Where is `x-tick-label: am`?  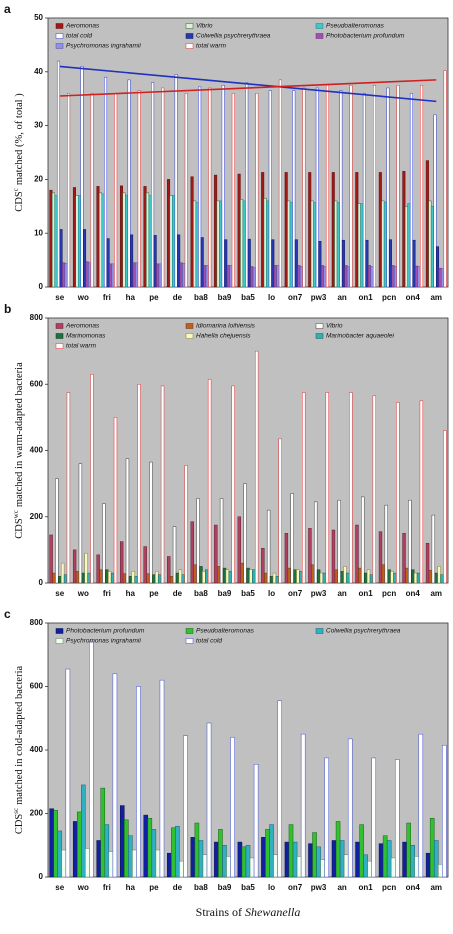 x-tick-label: am is located at coordinates (436, 297).